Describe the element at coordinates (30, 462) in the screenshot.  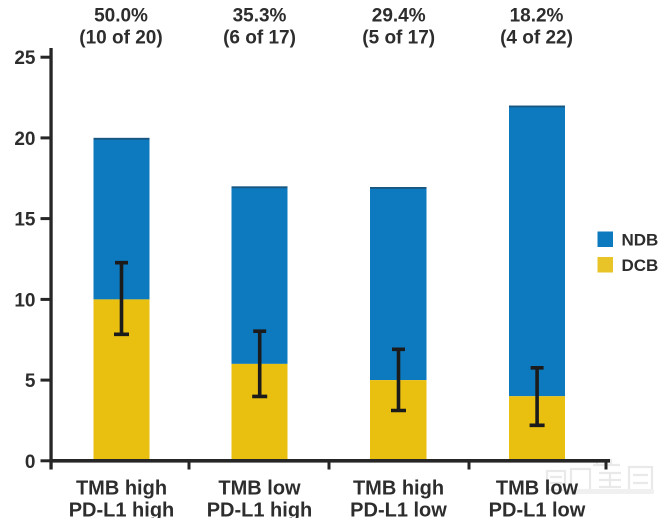
I see `svg-text: 0` at that location.